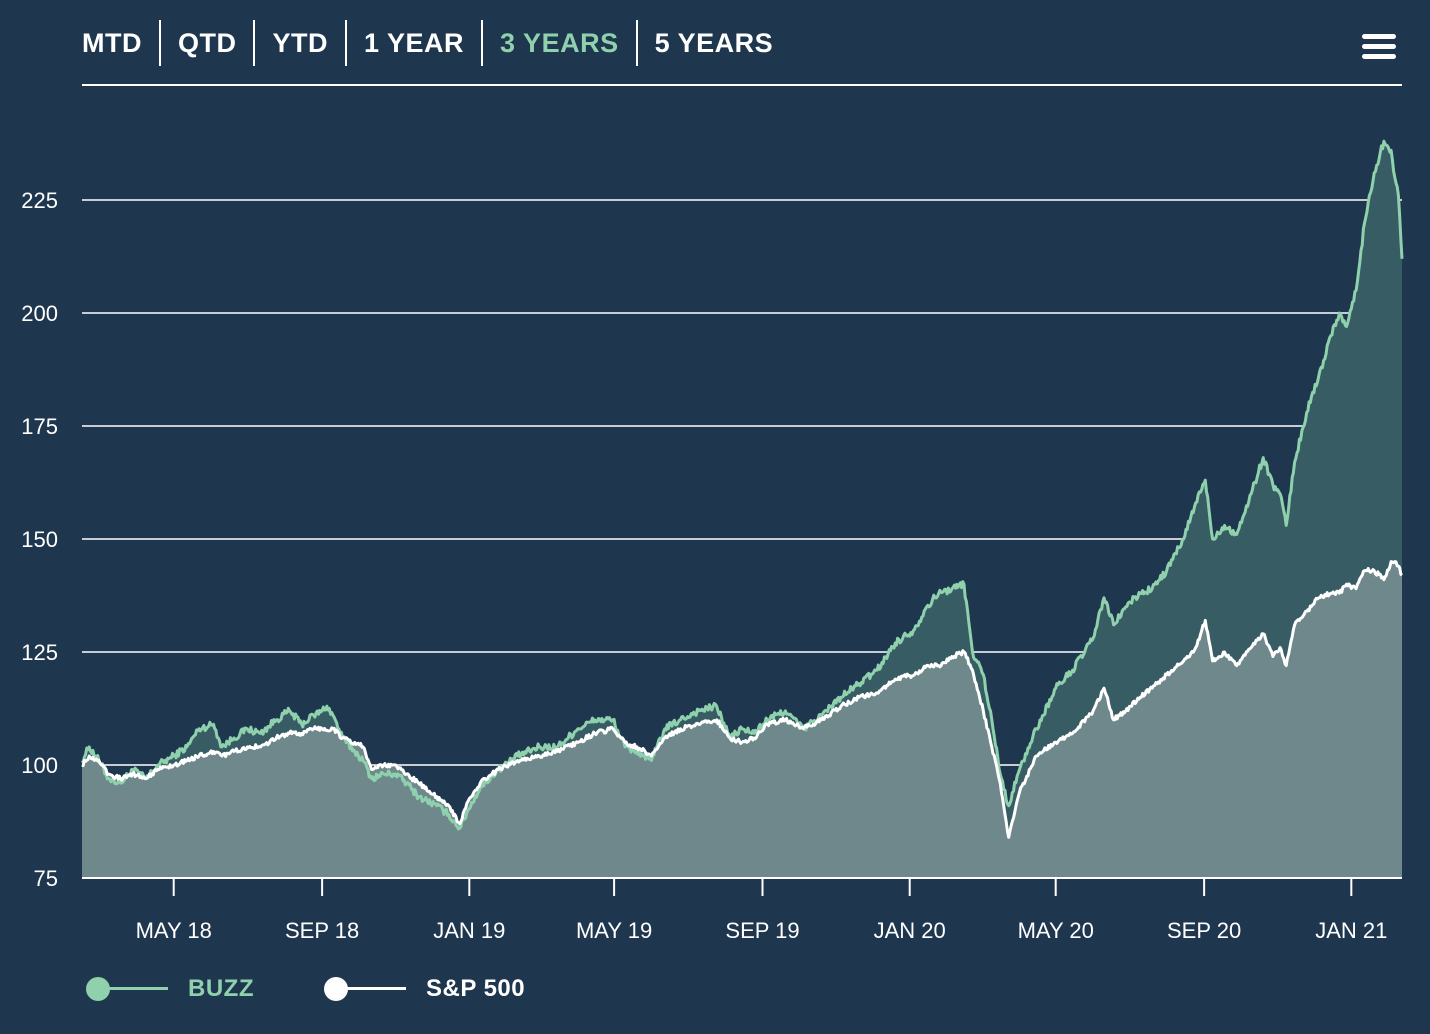 Image resolution: width=1430 pixels, height=1034 pixels. What do you see at coordinates (39, 426) in the screenshot?
I see `y-tick-label-175: 175` at bounding box center [39, 426].